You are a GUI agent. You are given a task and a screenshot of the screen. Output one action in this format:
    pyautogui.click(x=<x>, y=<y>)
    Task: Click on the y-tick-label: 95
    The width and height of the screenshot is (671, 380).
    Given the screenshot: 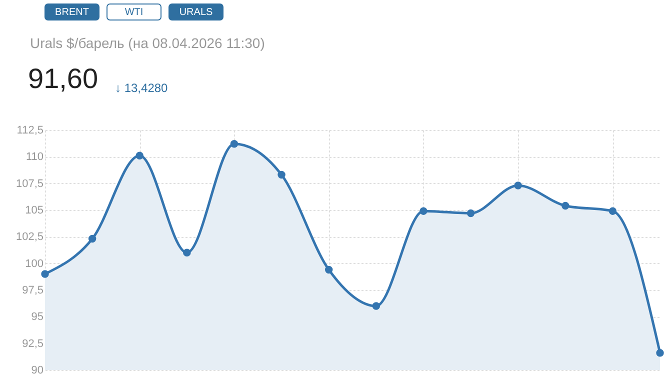 What is the action you would take?
    pyautogui.click(x=37, y=317)
    